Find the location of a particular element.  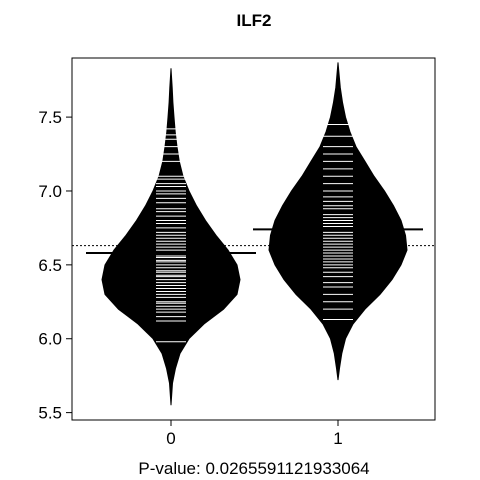

chart-title: ILF2 is located at coordinates (254, 20).